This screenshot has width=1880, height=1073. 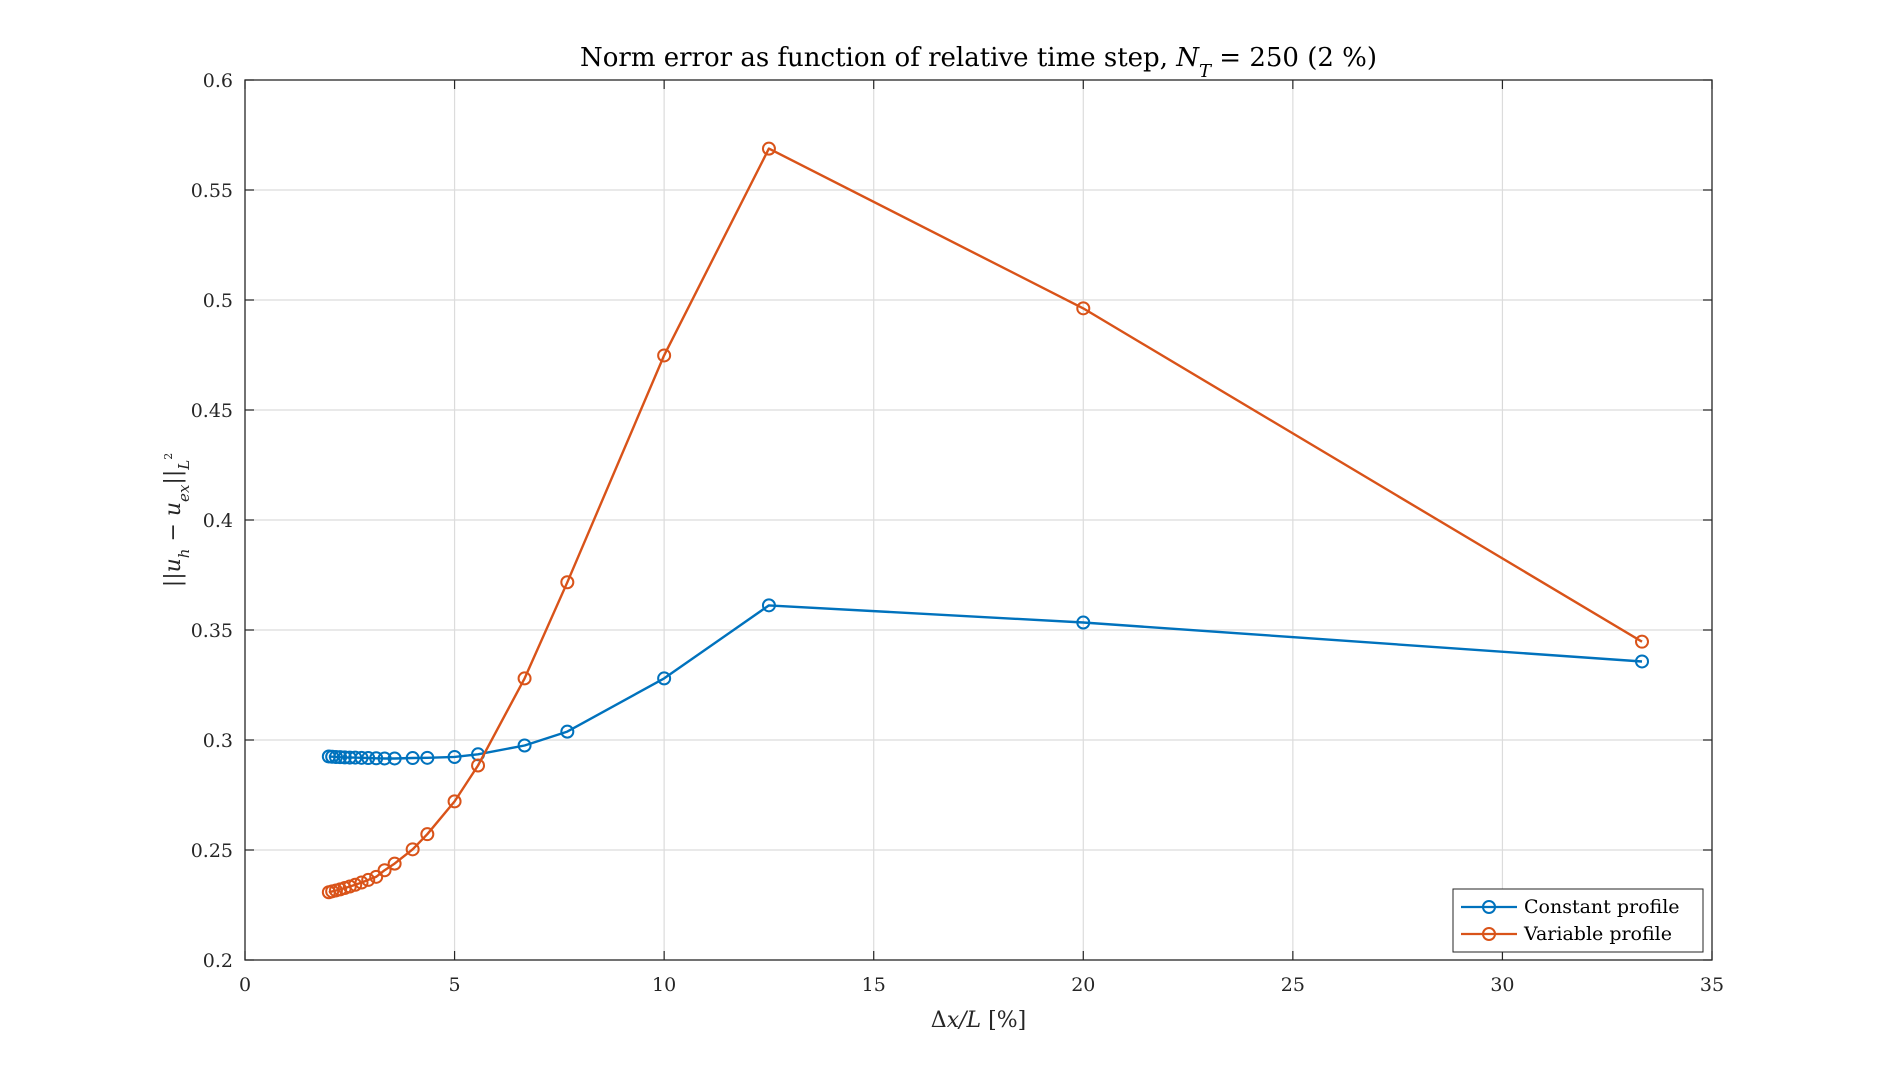 I want to click on legend: Constant profile Variable profile, so click(x=1578, y=920).